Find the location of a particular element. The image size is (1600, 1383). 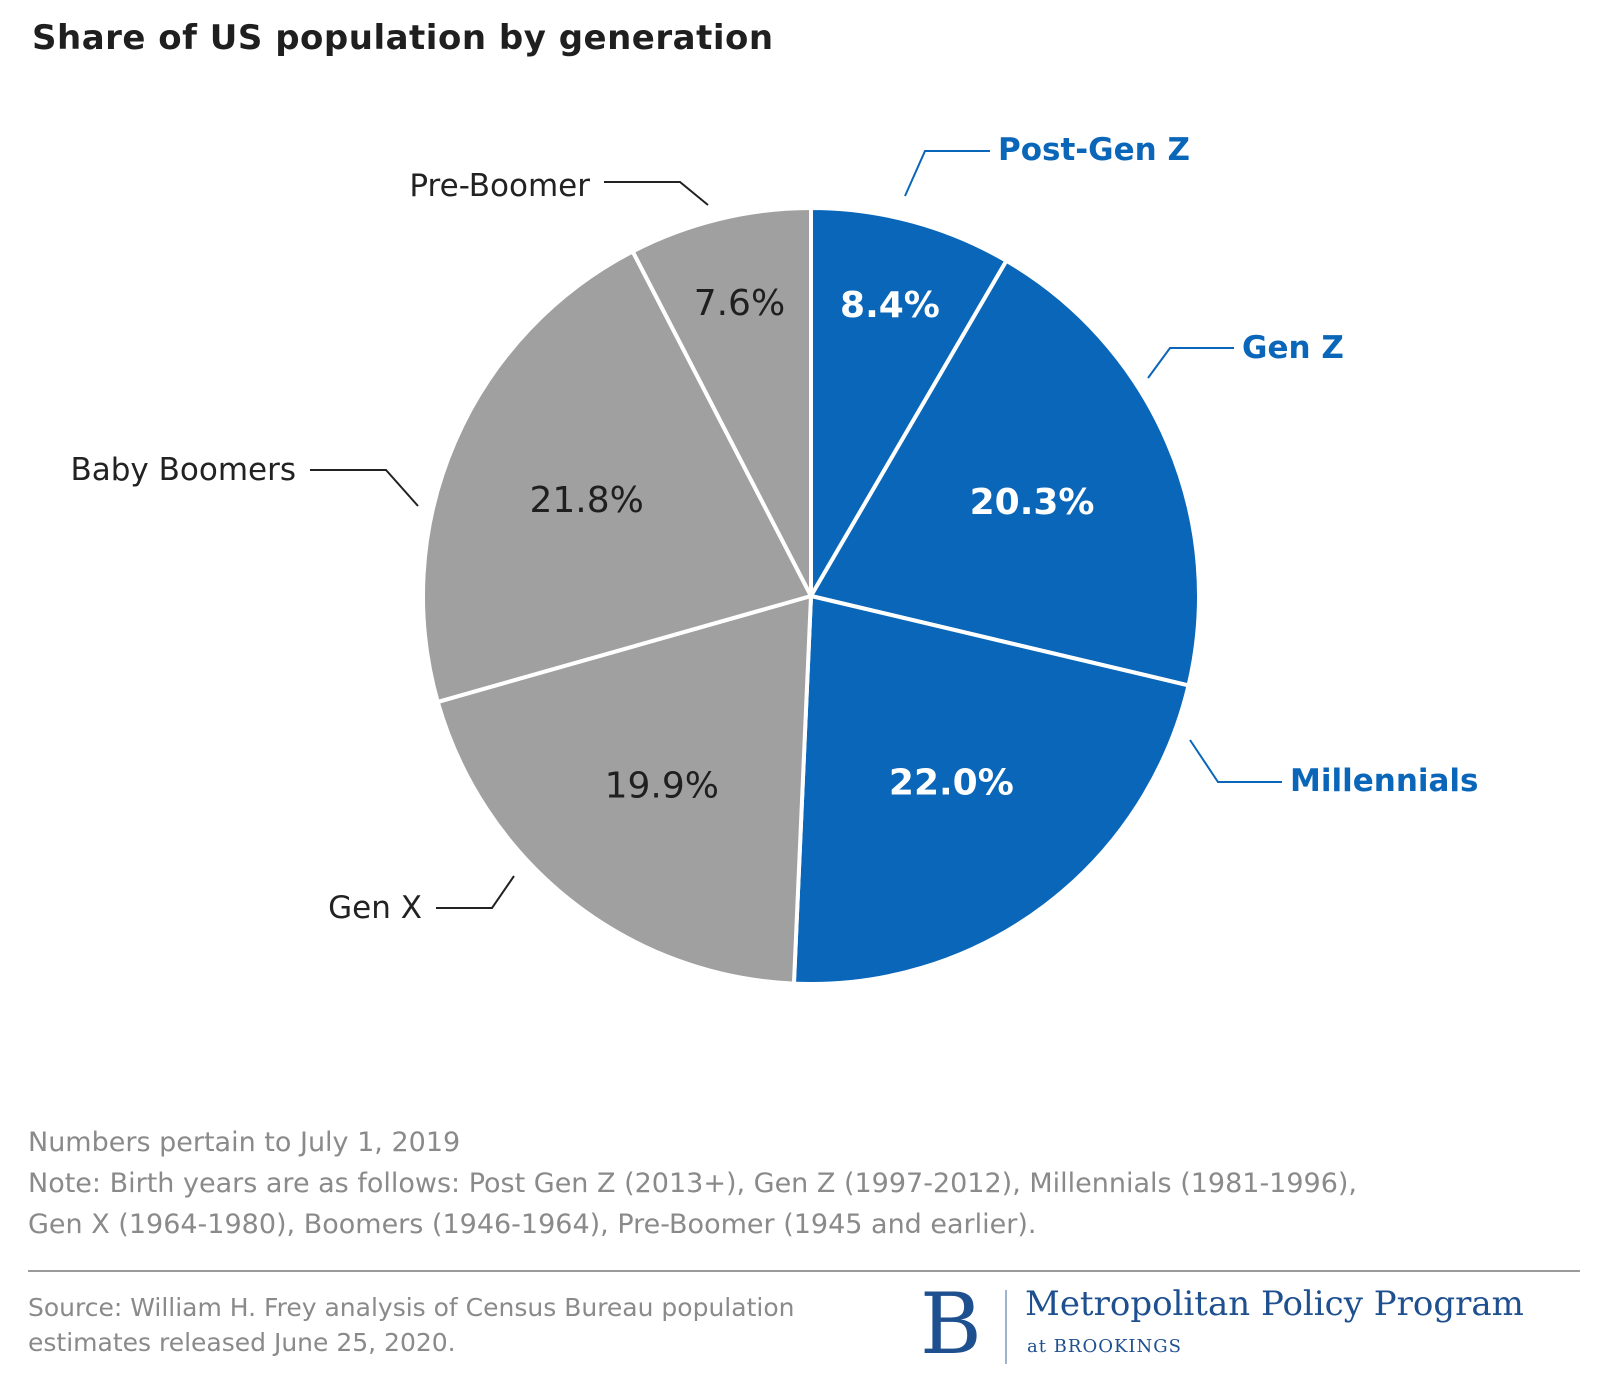

callout-line-millennials is located at coordinates (1235, 761).